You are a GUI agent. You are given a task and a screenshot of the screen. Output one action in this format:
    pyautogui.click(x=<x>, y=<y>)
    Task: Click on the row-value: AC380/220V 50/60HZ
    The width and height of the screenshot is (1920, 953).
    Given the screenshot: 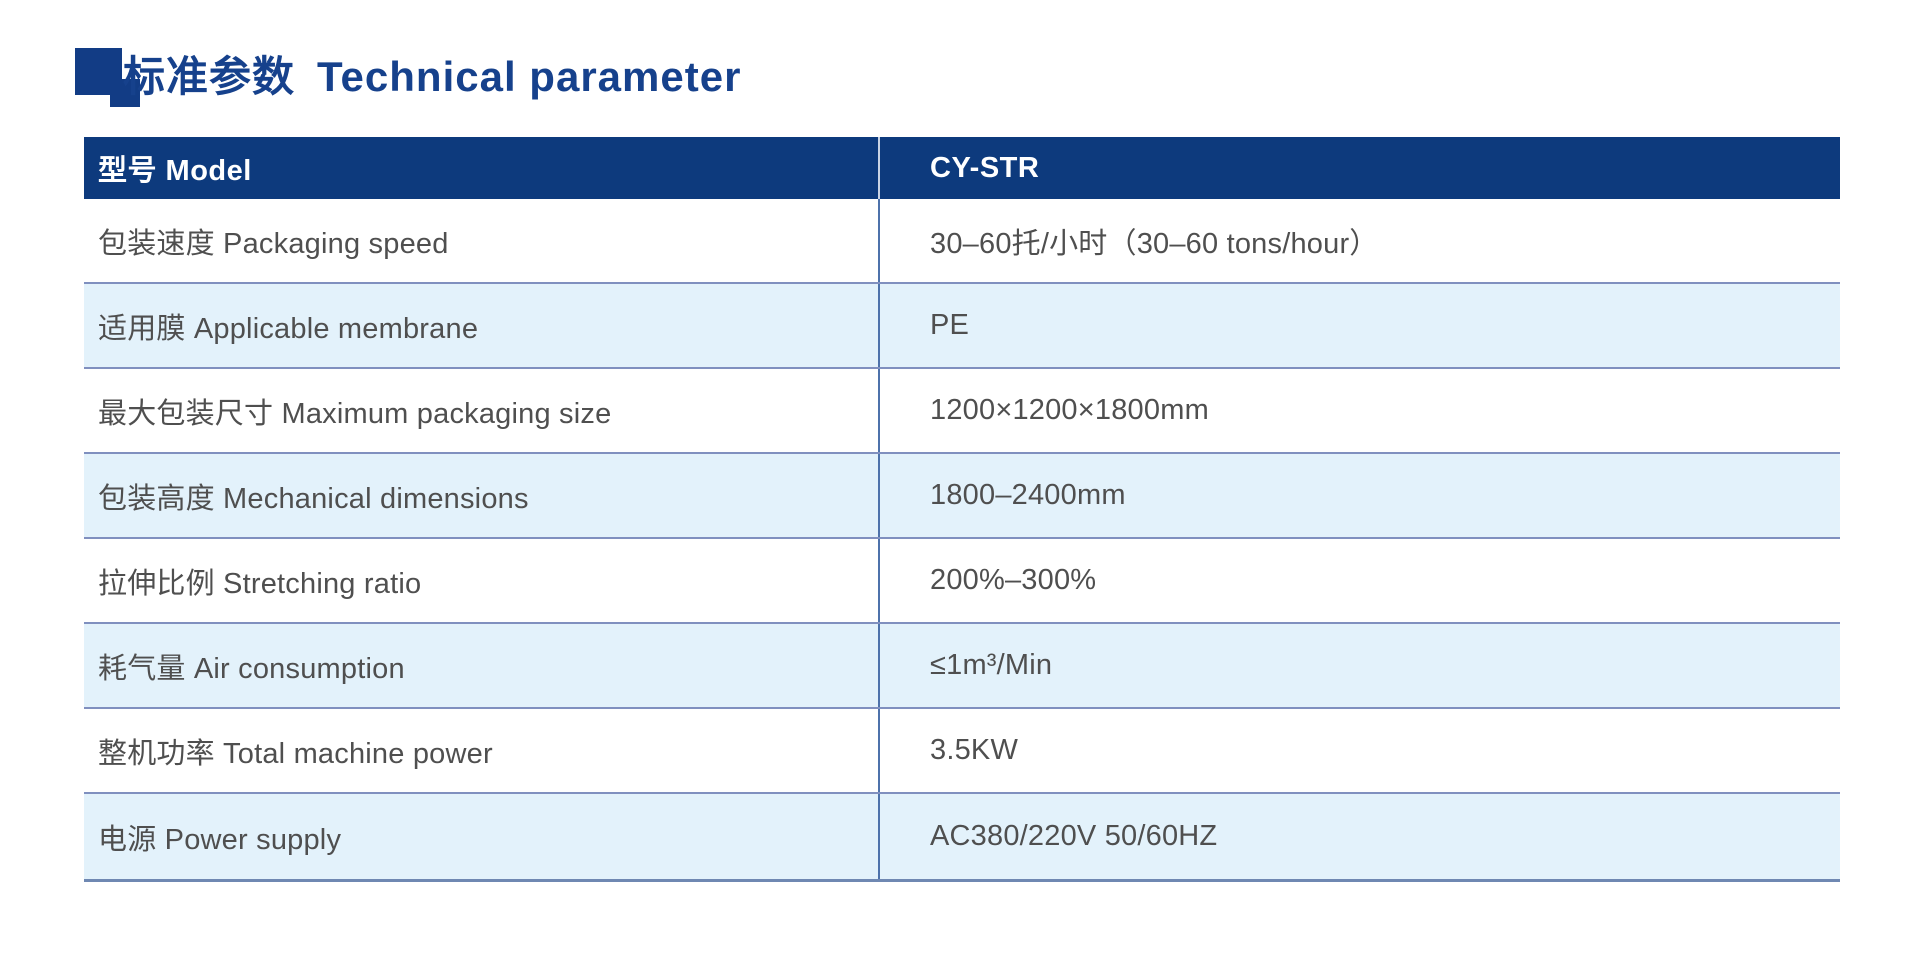 What is the action you would take?
    pyautogui.click(x=1359, y=836)
    